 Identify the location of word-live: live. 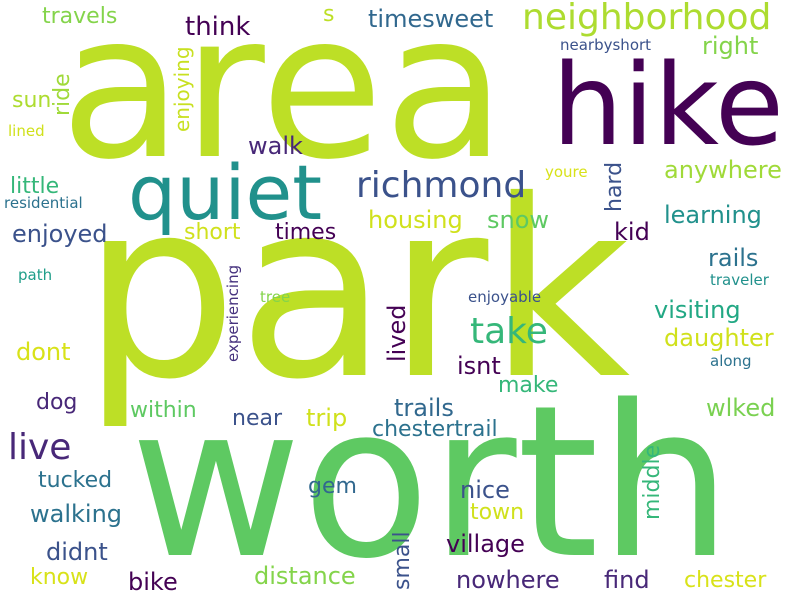
(40, 447).